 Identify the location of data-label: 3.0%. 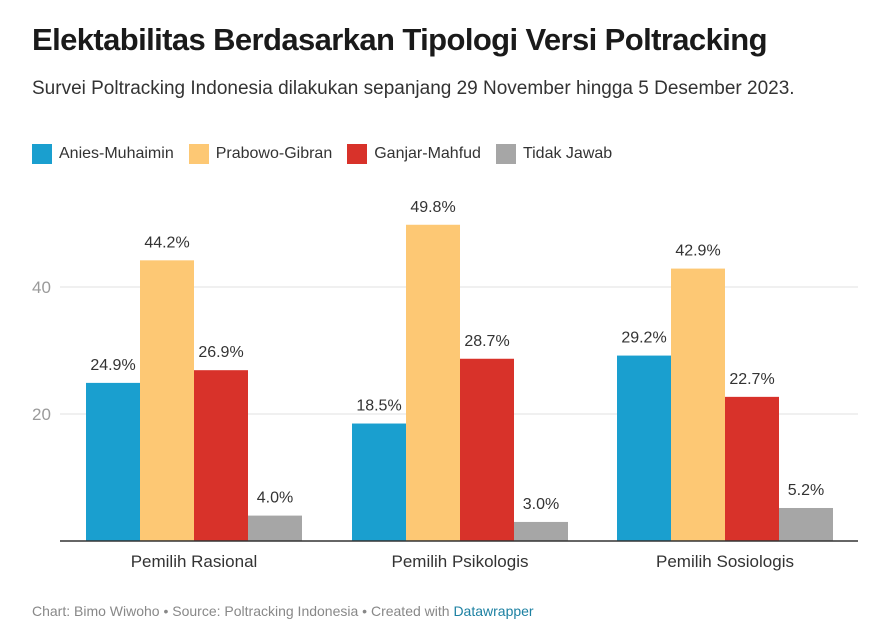
(541, 504).